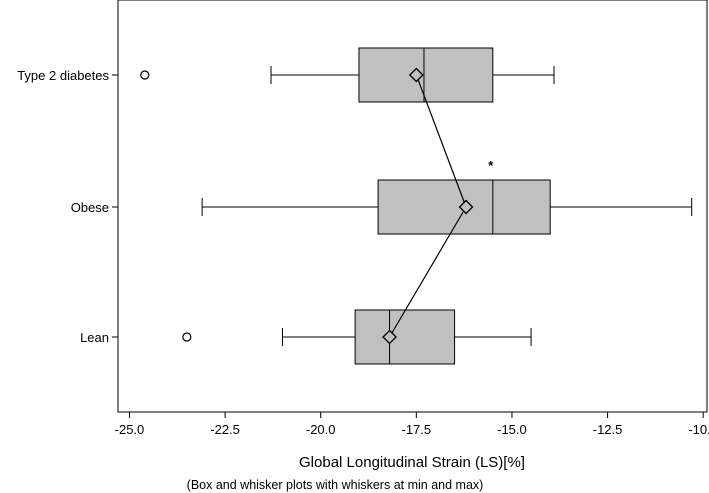 Image resolution: width=709 pixels, height=493 pixels. What do you see at coordinates (698, 429) in the screenshot?
I see `x-tick-label: -10.0` at bounding box center [698, 429].